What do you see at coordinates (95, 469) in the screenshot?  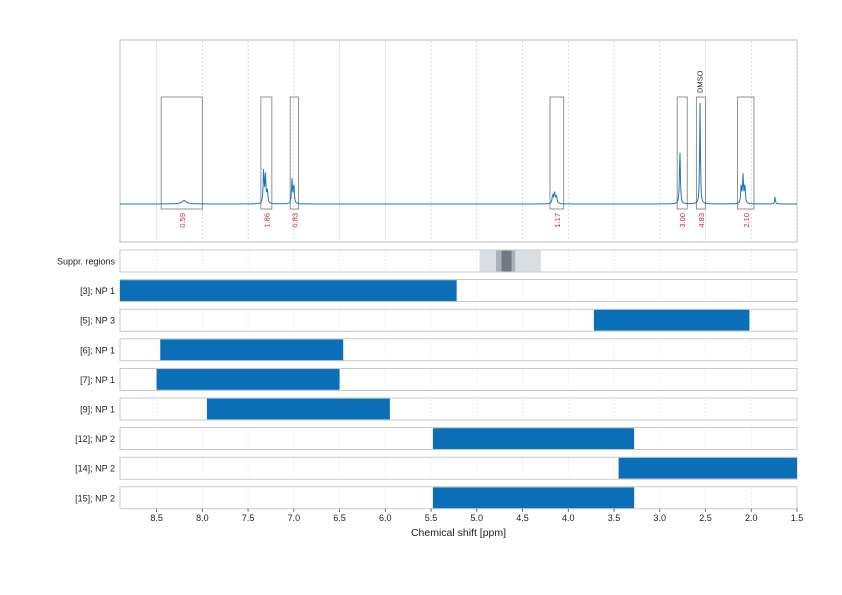 I see `row-label: [14]; NP 2` at bounding box center [95, 469].